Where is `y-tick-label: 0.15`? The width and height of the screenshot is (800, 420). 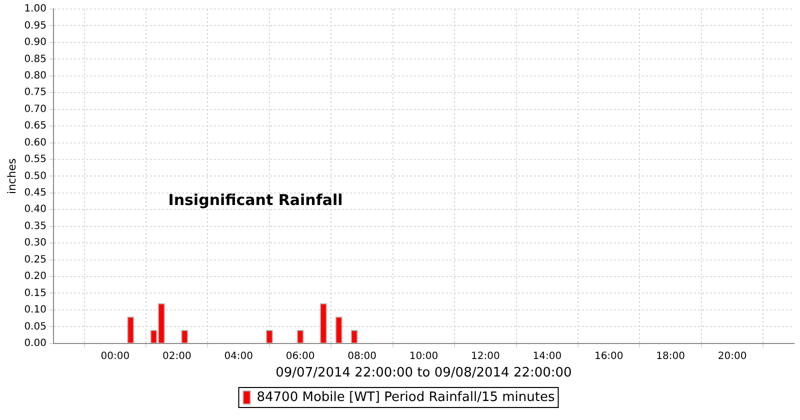
y-tick-label: 0.15 is located at coordinates (35, 293).